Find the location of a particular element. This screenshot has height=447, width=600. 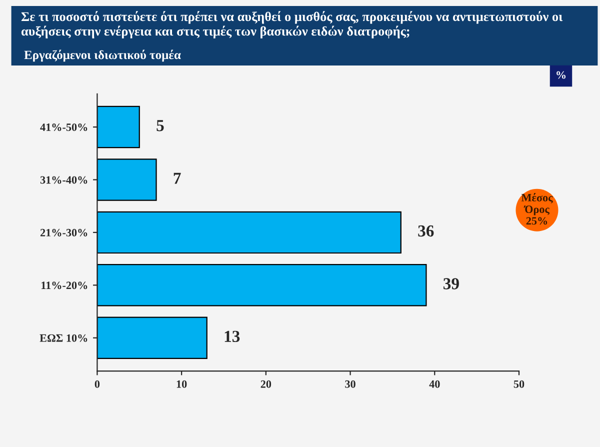

data-label: 39 is located at coordinates (451, 284).